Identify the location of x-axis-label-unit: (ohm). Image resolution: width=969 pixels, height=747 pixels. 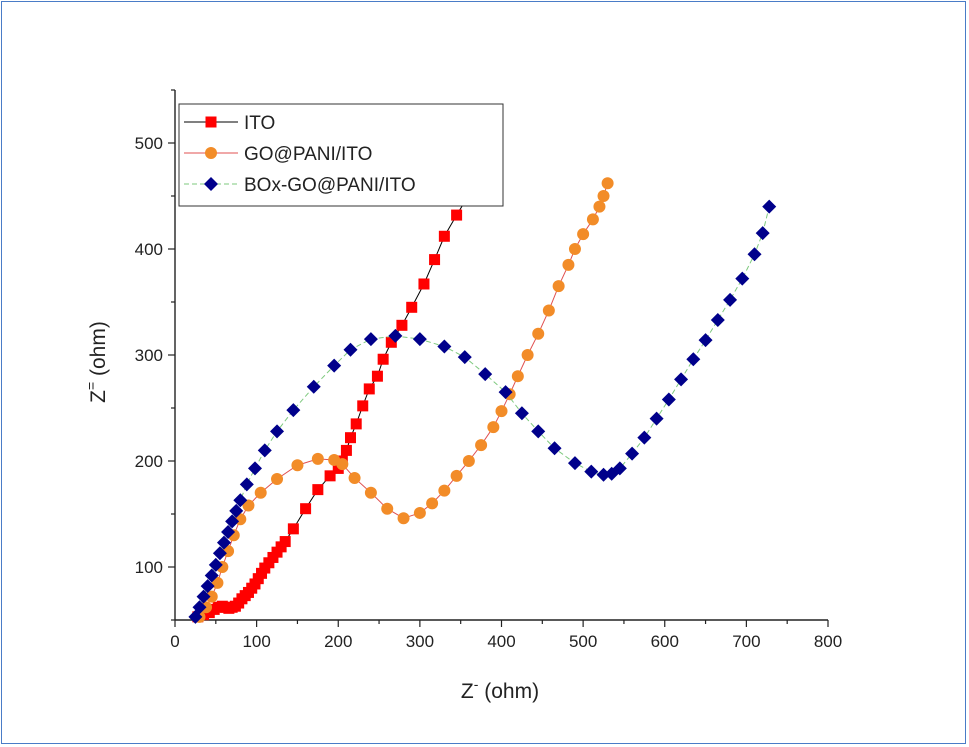
(508, 691).